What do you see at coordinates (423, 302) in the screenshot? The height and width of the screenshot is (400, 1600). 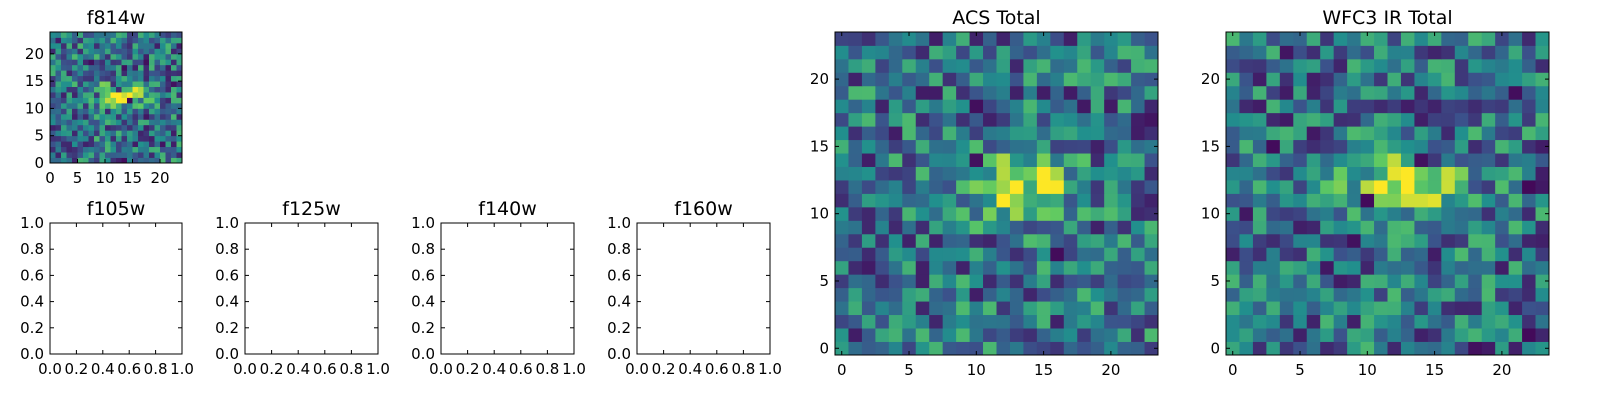 I see `y-tick-label: 0.4` at bounding box center [423, 302].